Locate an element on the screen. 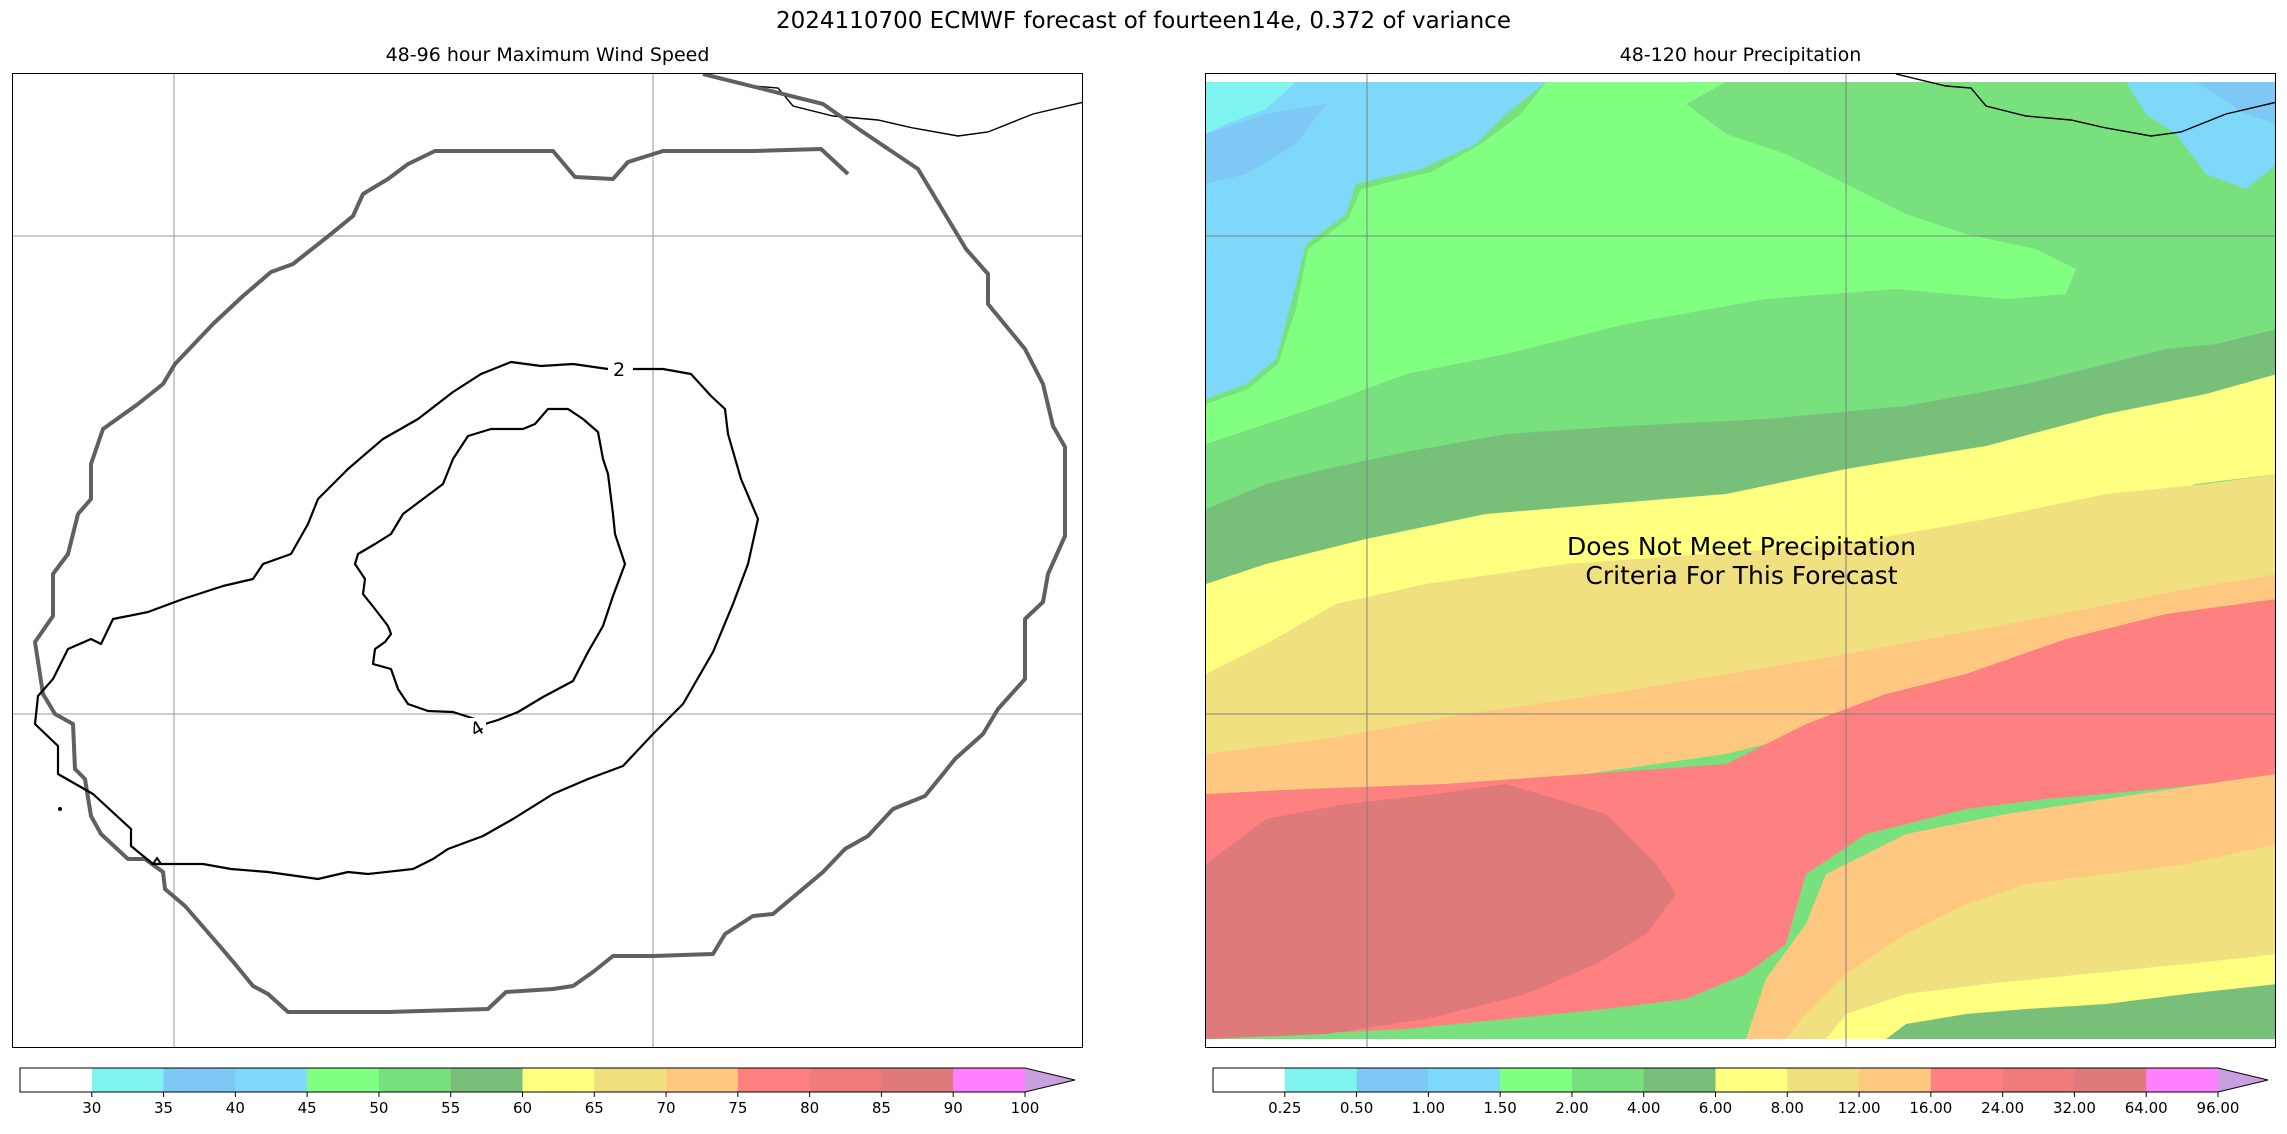 The height and width of the screenshot is (1134, 2287). band-2.00 is located at coordinates (1641, 263).